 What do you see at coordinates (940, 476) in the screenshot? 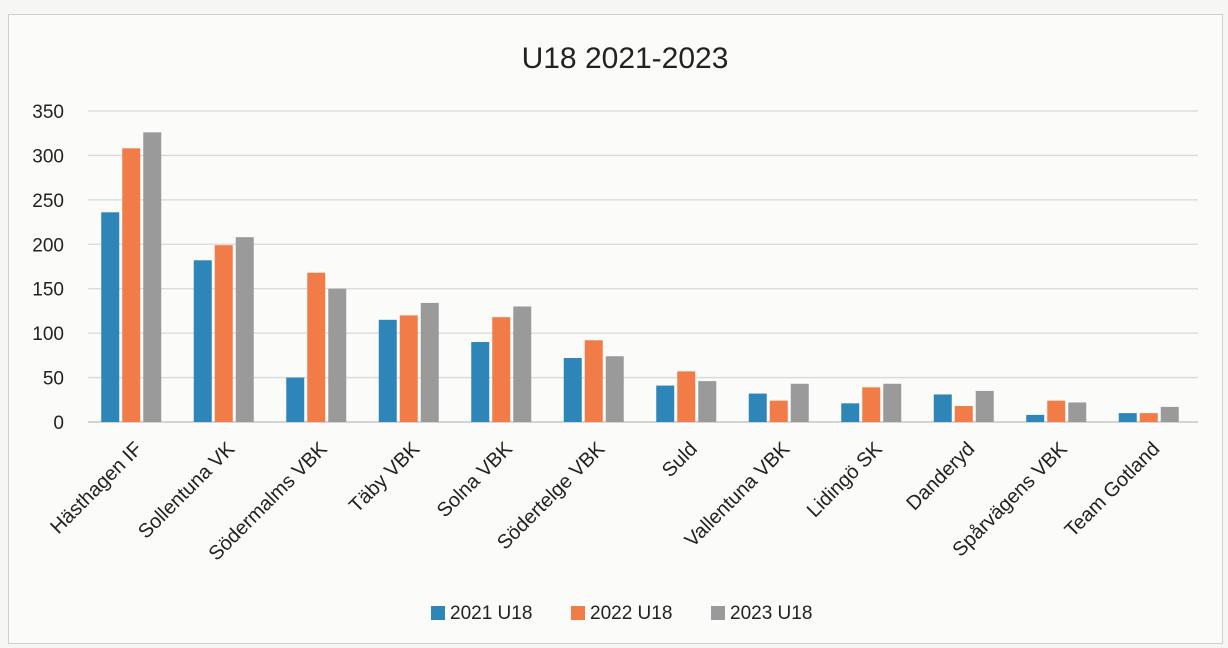
I see `x-tick-label: Danderyd` at bounding box center [940, 476].